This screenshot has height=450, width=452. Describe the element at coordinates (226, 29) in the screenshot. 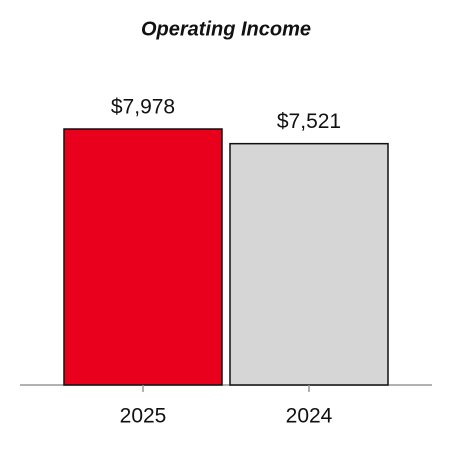

I see `chart-title: Operating Income` at that location.